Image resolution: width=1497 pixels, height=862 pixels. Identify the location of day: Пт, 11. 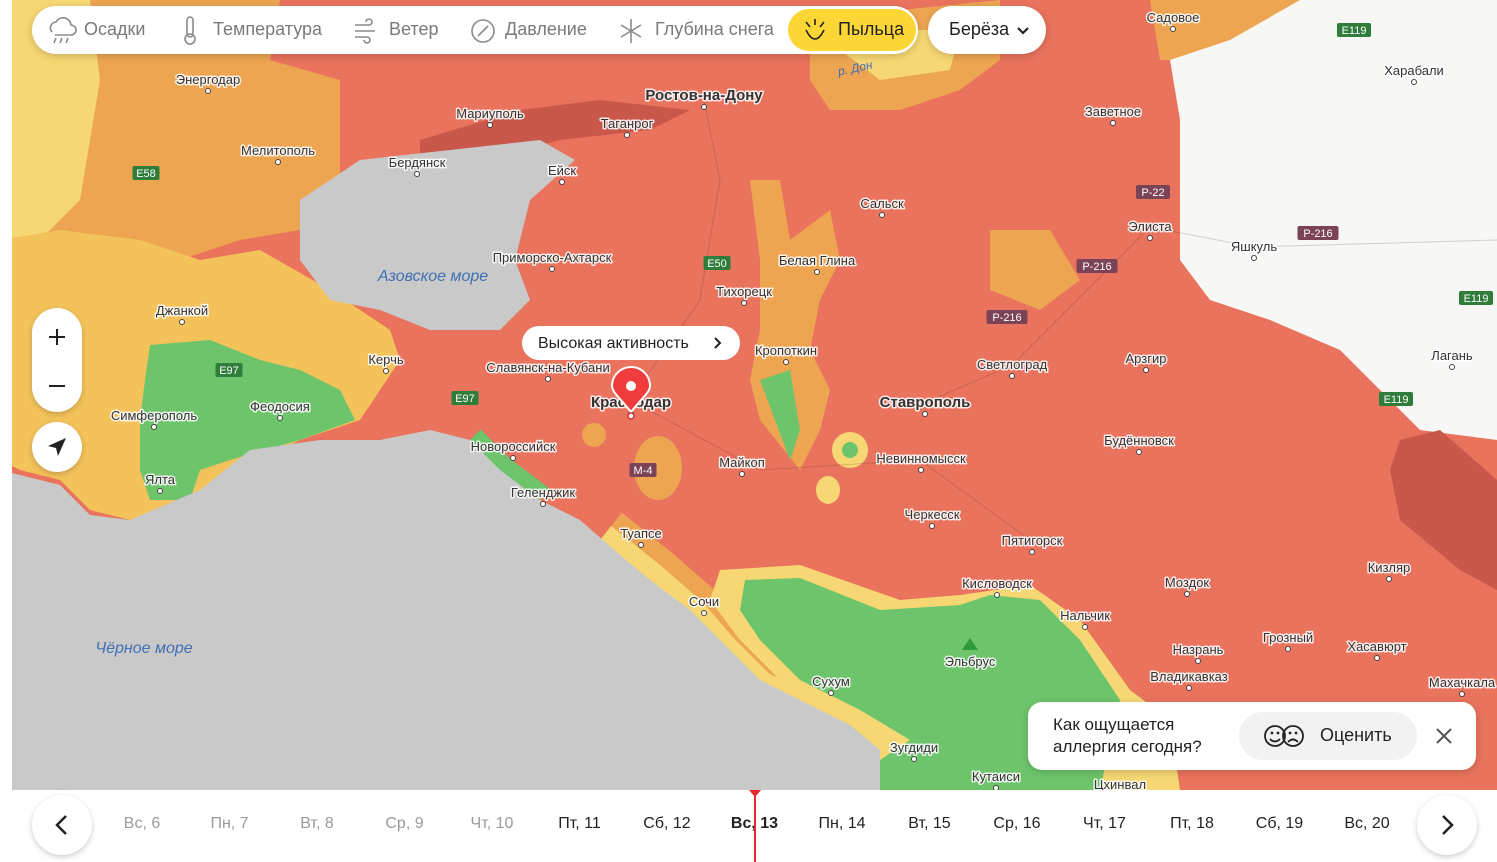
(579, 823).